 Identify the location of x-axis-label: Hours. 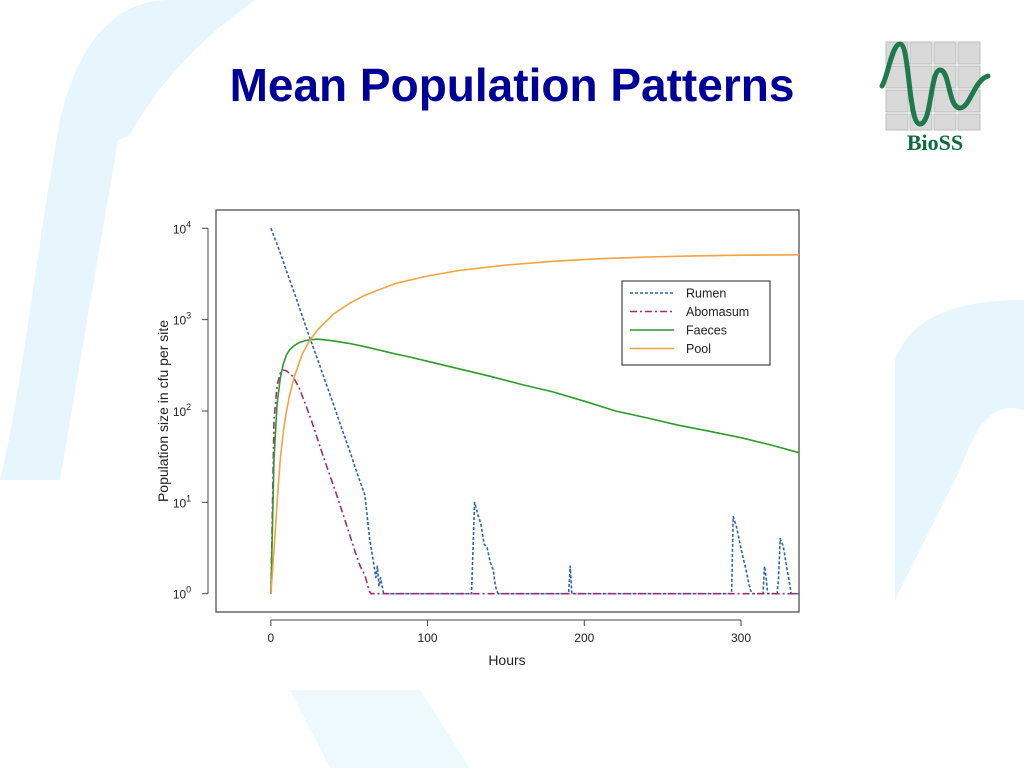
(506, 660).